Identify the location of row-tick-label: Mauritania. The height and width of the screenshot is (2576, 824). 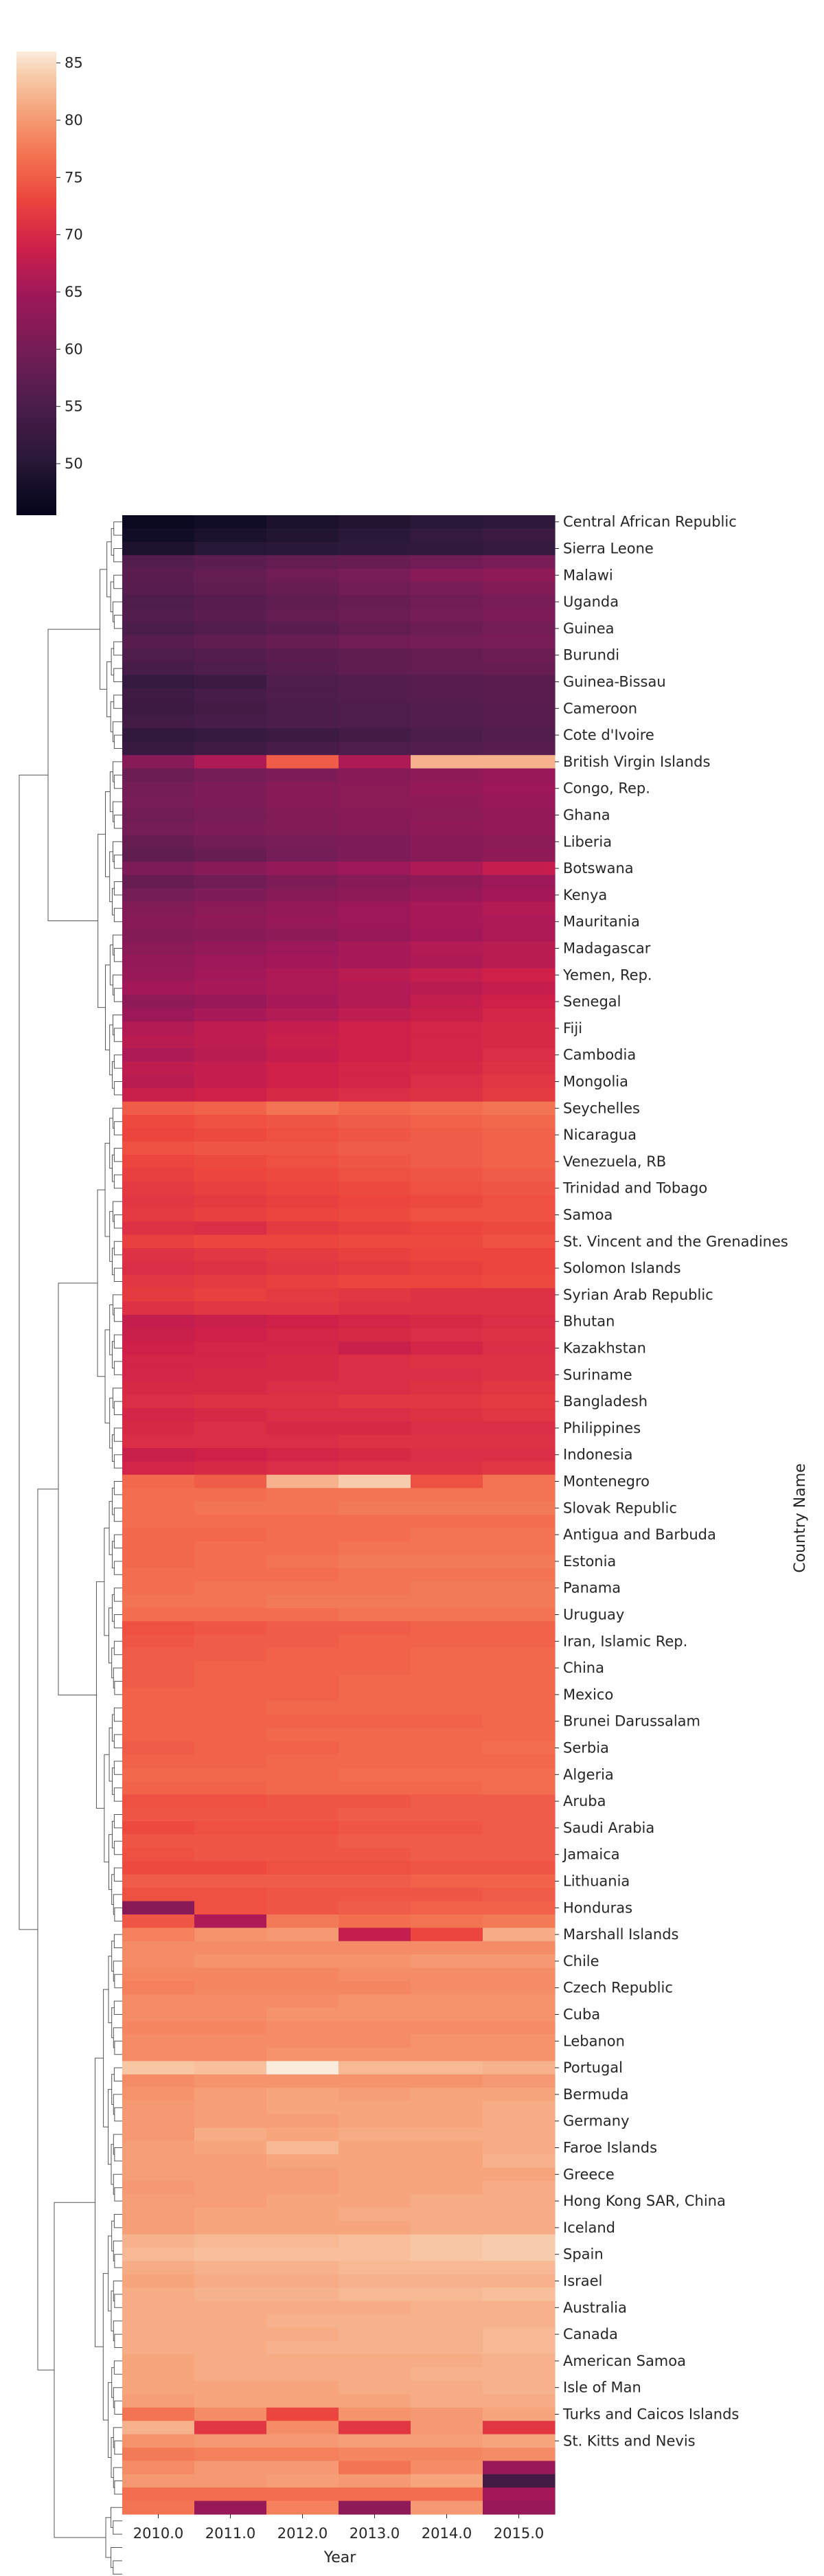
(601, 922).